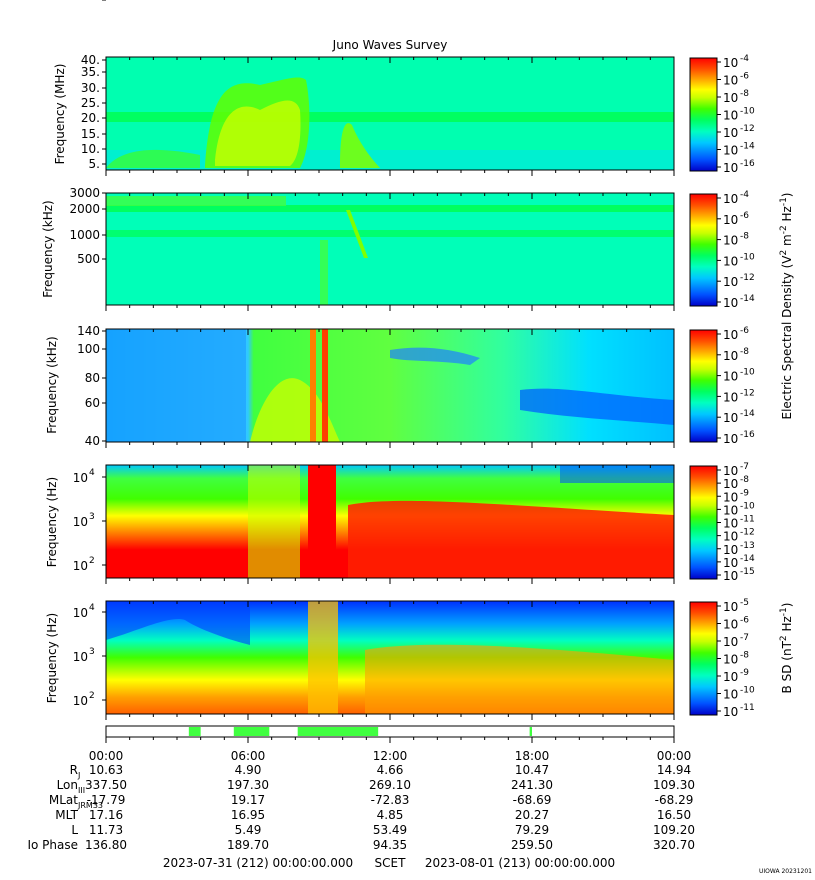 This screenshot has width=815, height=880. I want to click on panel-2-emission-top, so click(196, 201).